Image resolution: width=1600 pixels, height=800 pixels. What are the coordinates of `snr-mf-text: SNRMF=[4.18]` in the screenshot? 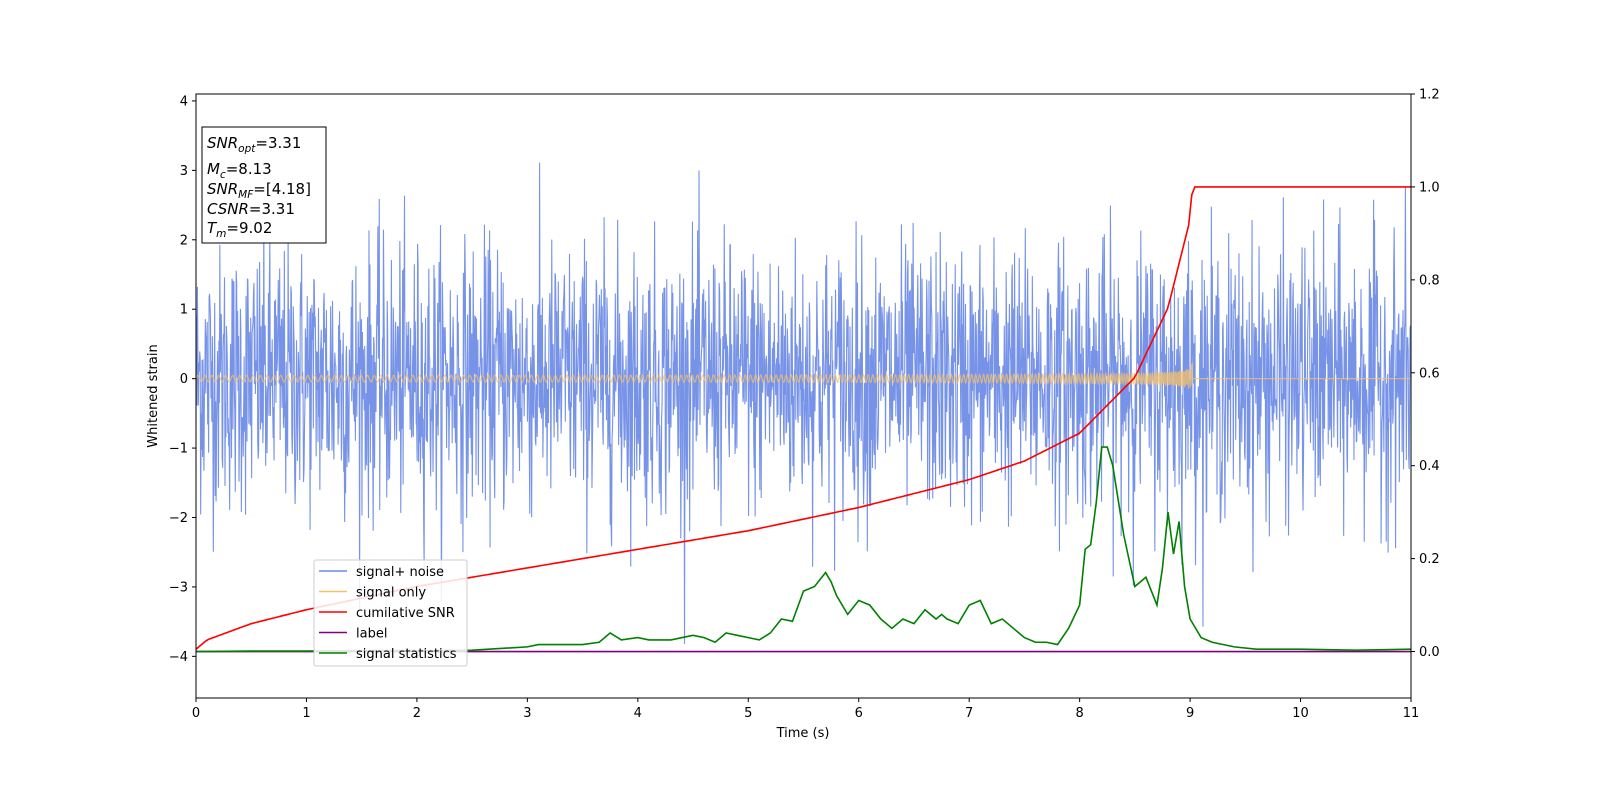 It's located at (259, 190).